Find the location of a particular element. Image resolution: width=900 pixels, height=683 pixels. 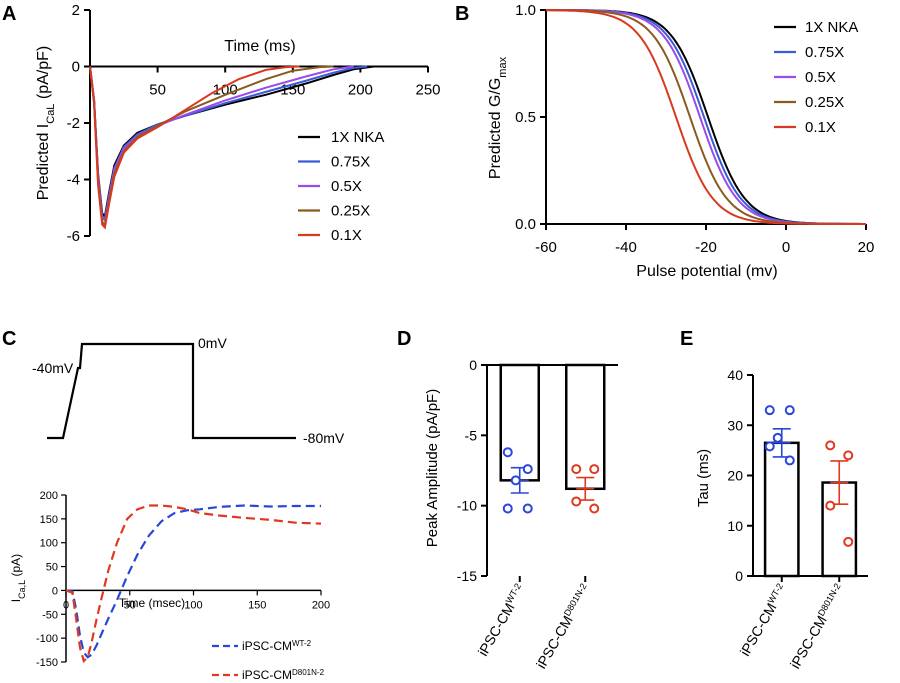

a-y-tick-label: 2 is located at coordinates (76, 10).